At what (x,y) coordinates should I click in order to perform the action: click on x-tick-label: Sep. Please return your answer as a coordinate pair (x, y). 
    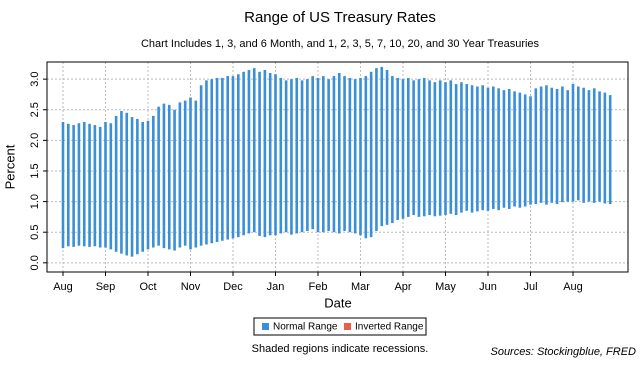
    Looking at the image, I should click on (106, 287).